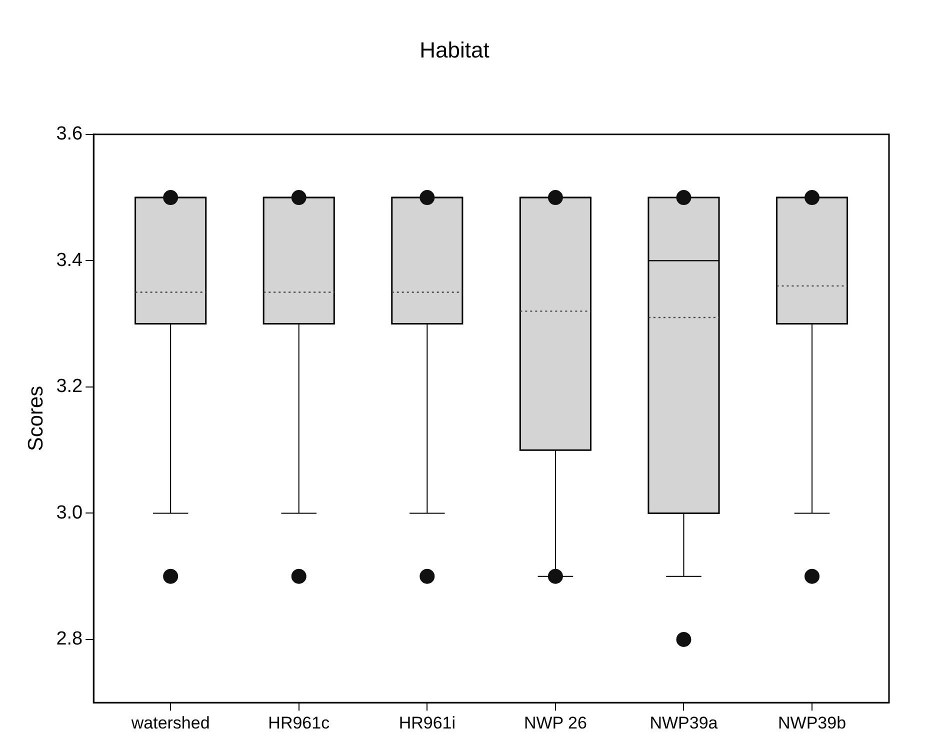 Image resolution: width=929 pixels, height=747 pixels. I want to click on x-tick-label: watershed, so click(170, 722).